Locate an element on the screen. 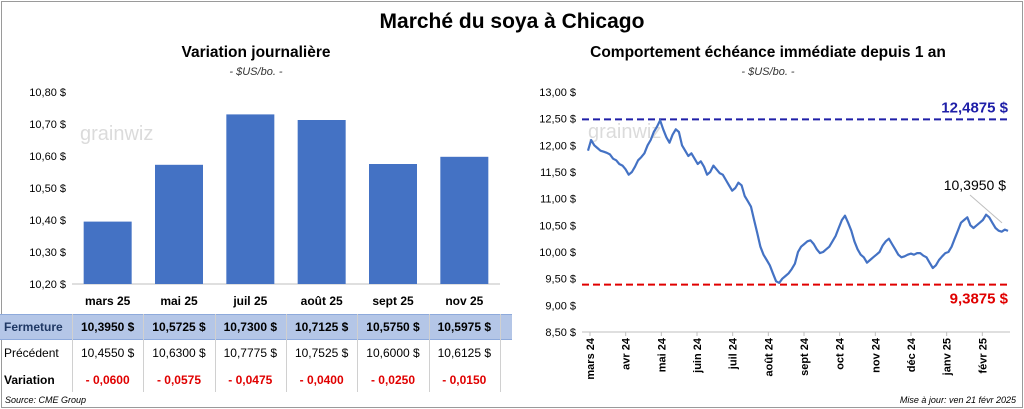 Image resolution: width=1024 pixels, height=409 pixels. table-cell: 10,7300 $ is located at coordinates (250, 327).